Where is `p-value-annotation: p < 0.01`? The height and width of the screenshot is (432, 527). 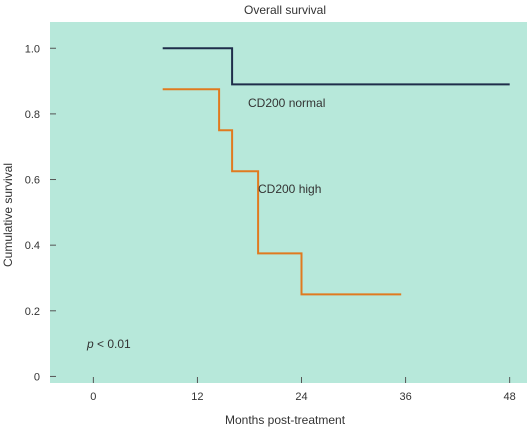
p-value-annotation: p < 0.01 is located at coordinates (108, 344).